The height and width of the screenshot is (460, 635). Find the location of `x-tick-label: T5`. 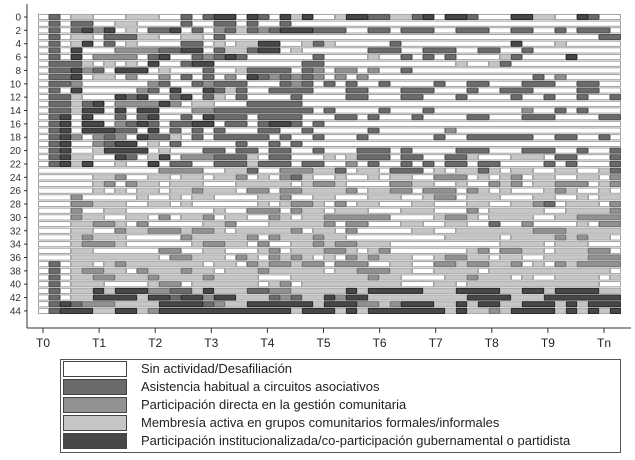

x-tick-label: T5 is located at coordinates (323, 343).